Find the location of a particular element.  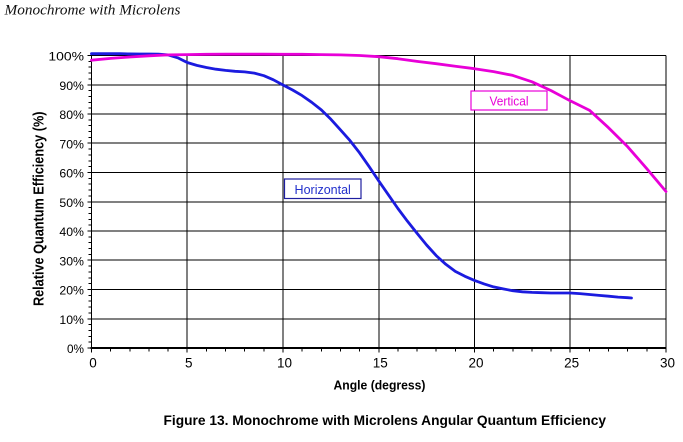

svg-text: 40% is located at coordinates (71, 232).